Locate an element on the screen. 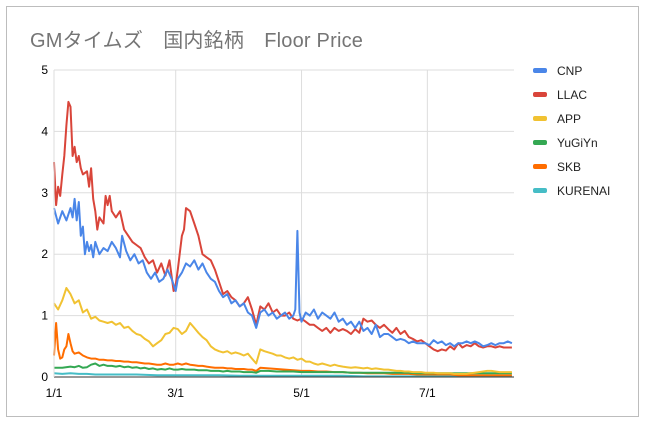  legend-label-app: APP is located at coordinates (569, 119).